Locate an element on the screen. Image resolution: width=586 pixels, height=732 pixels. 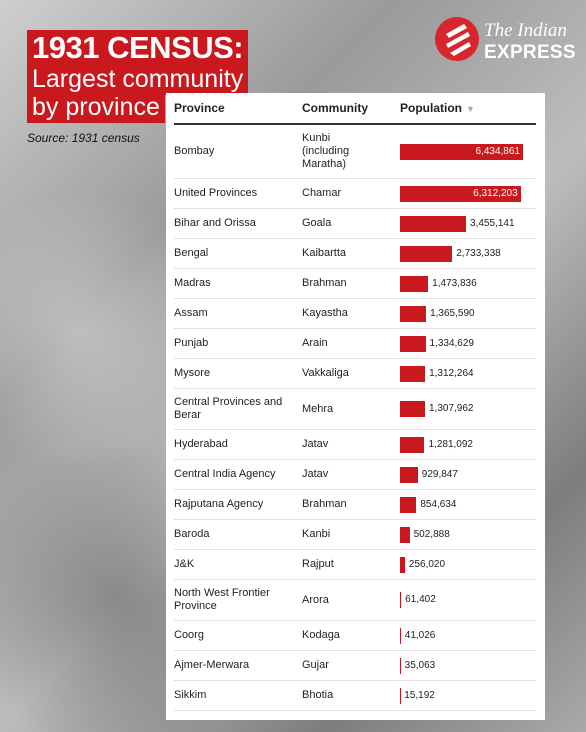
community: Kayastha is located at coordinates (325, 313).